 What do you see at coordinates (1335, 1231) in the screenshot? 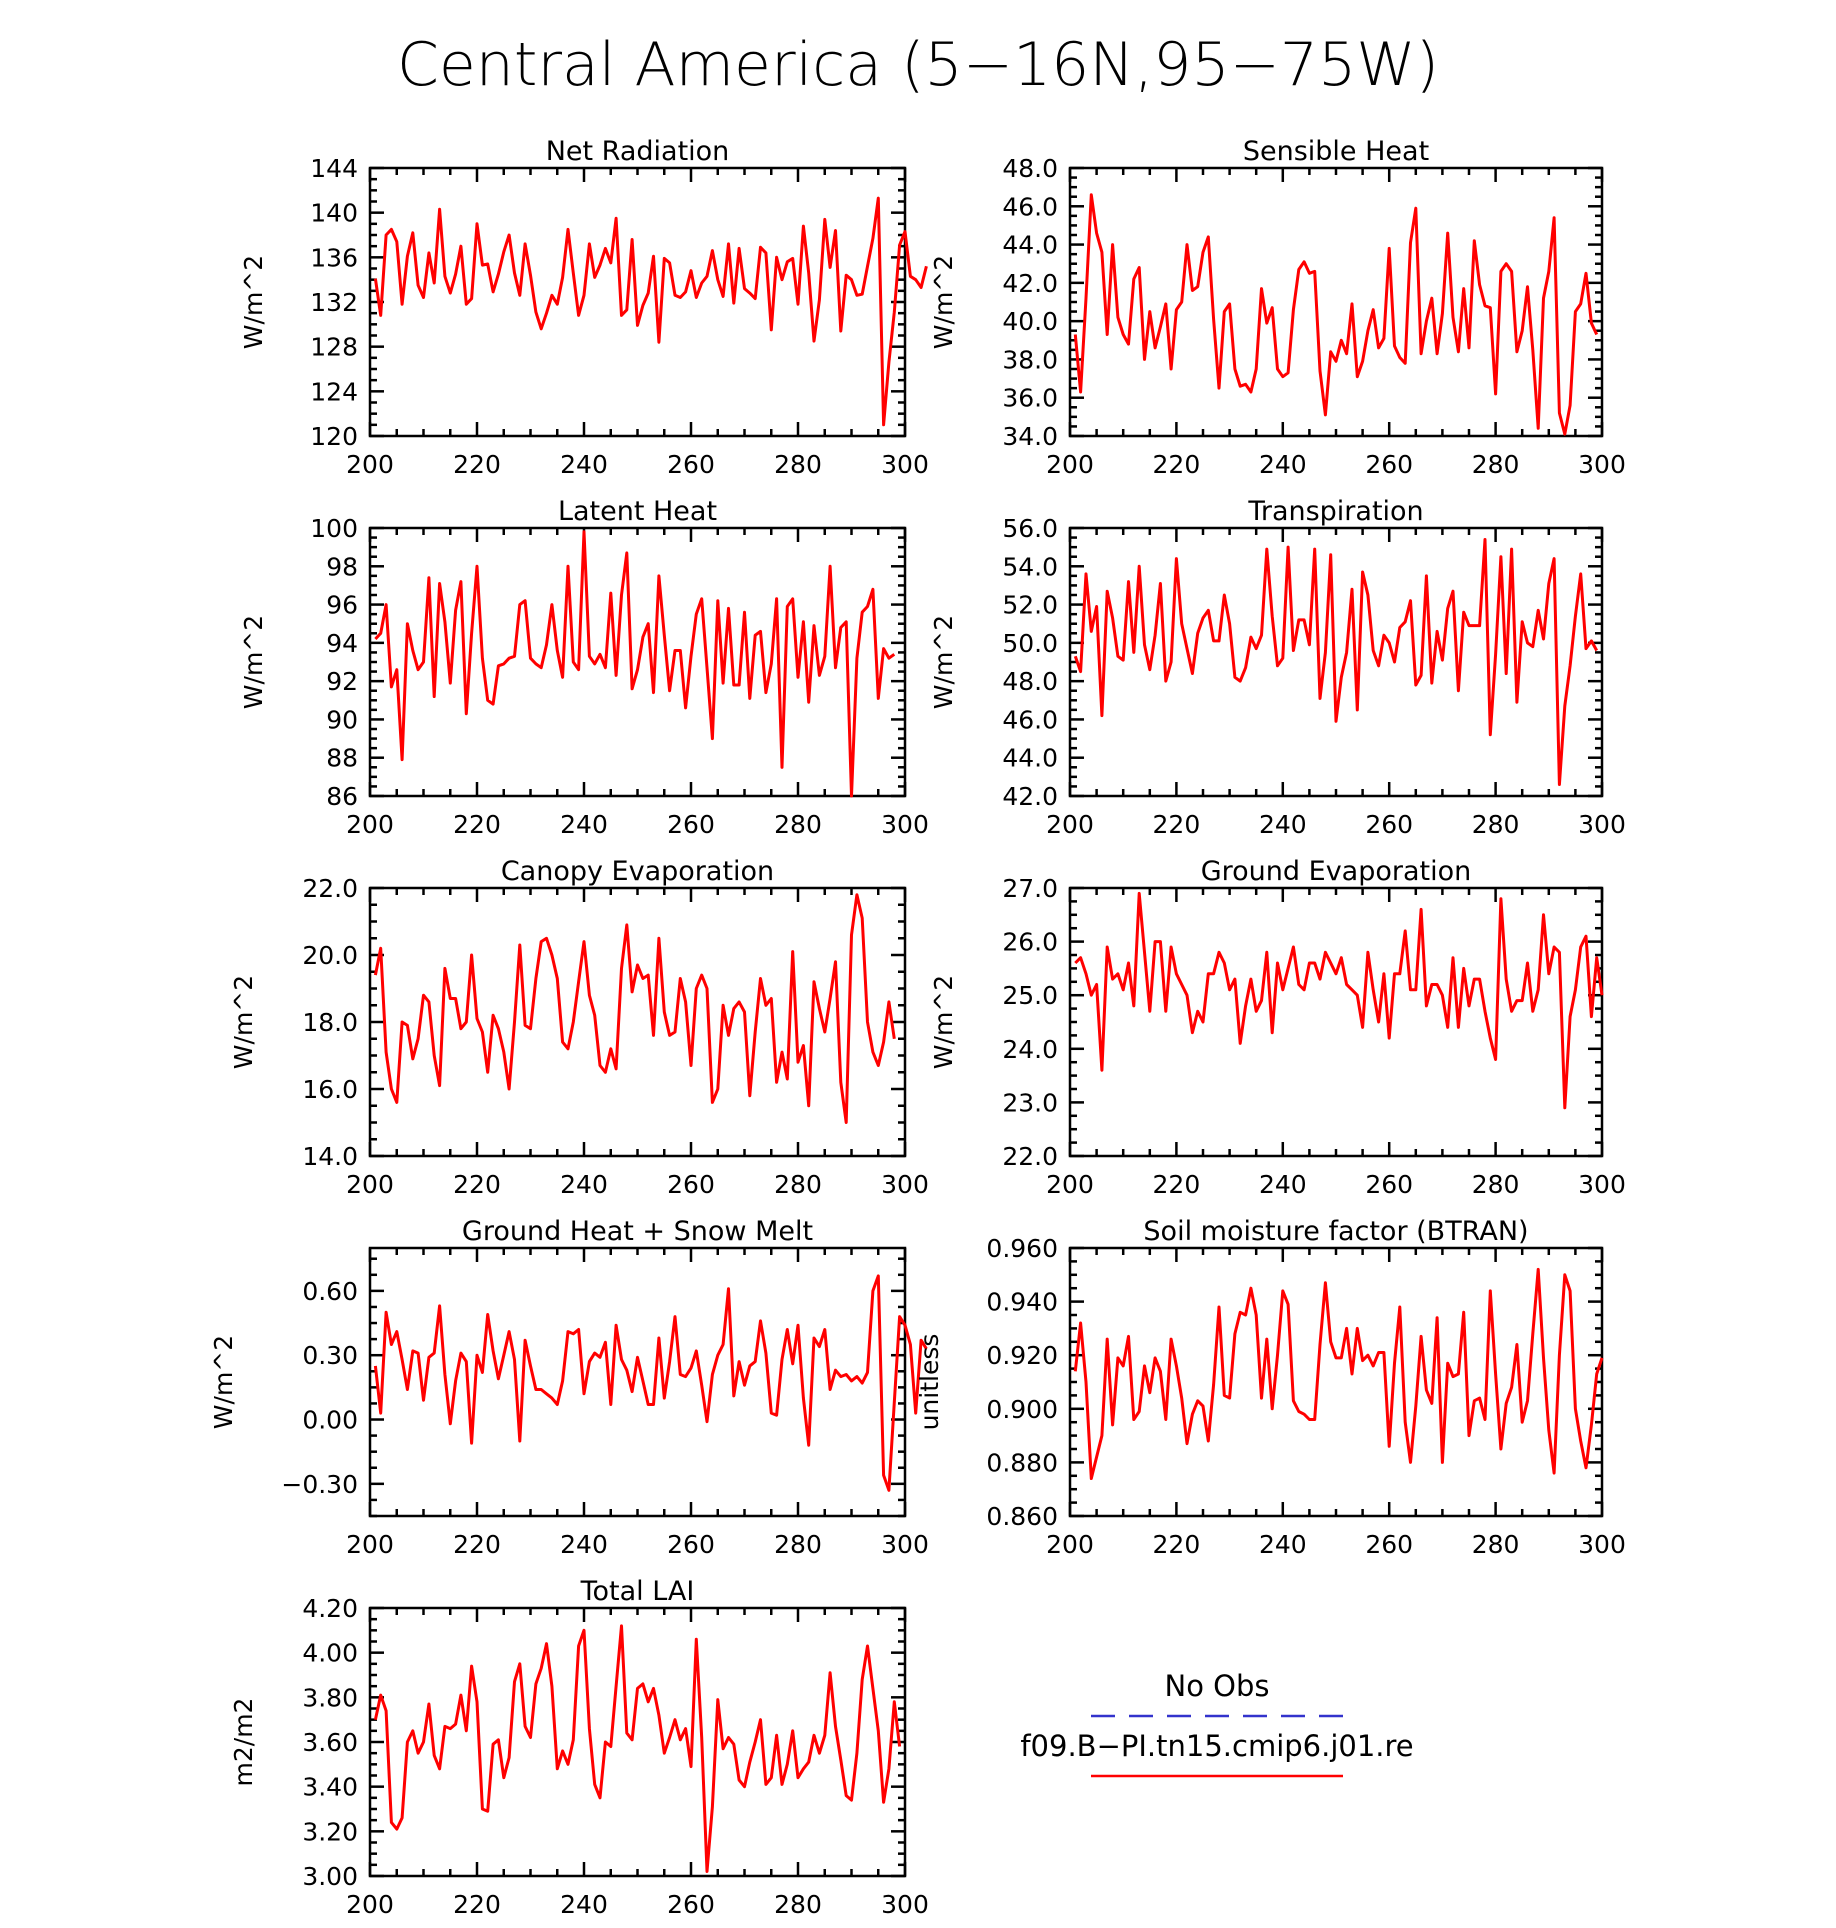
I see `panel-title: Soil moisture factor (BTRAN)` at bounding box center [1335, 1231].